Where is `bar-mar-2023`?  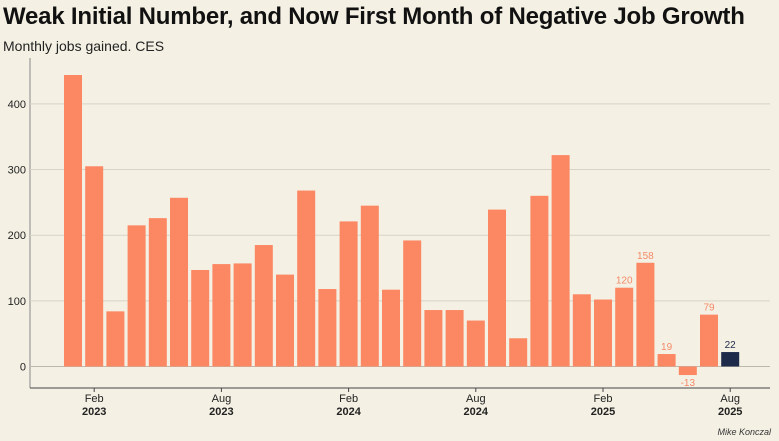 bar-mar-2023 is located at coordinates (115, 339).